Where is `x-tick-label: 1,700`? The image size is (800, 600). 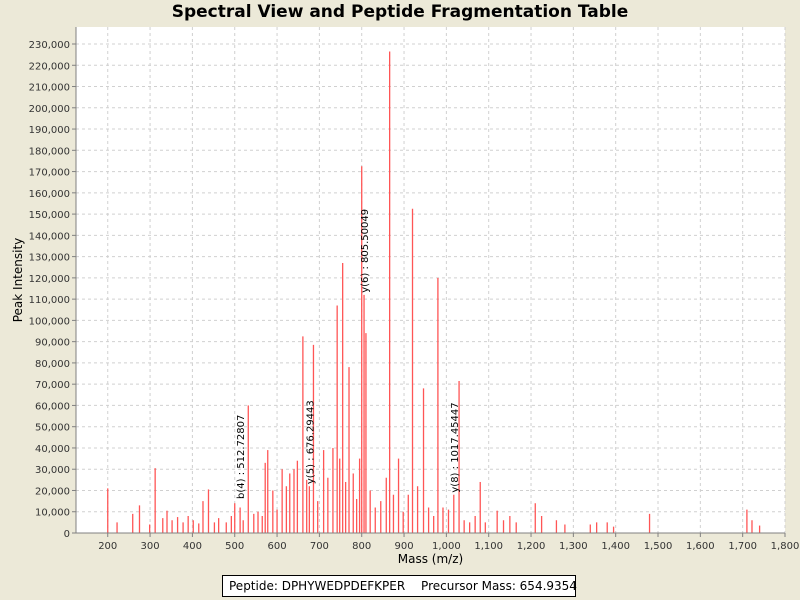 x-tick-label: 1,700 is located at coordinates (742, 546).